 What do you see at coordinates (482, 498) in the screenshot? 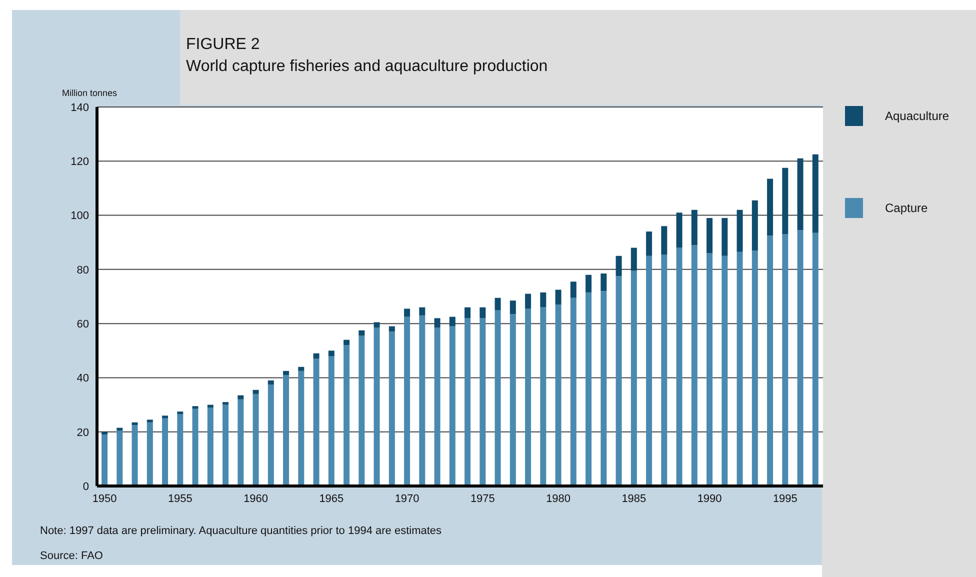
I see `x-tick-label: 1975` at bounding box center [482, 498].